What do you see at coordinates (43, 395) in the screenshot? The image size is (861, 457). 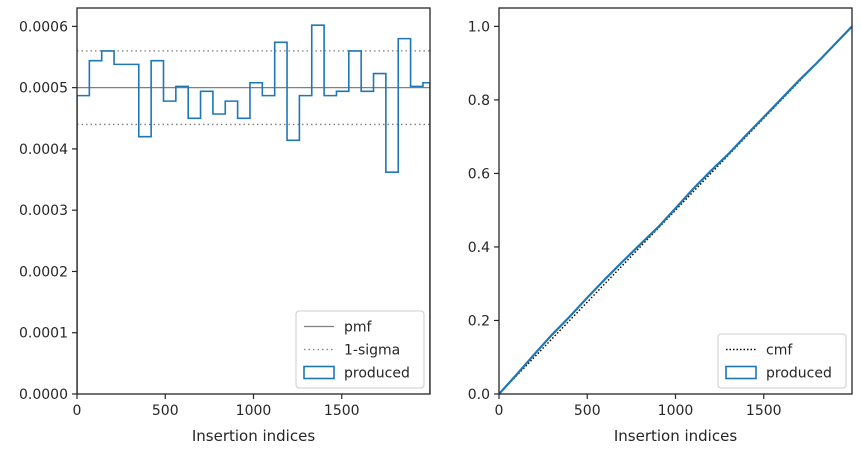 I see `y-tick-label: 0.0000` at bounding box center [43, 395].